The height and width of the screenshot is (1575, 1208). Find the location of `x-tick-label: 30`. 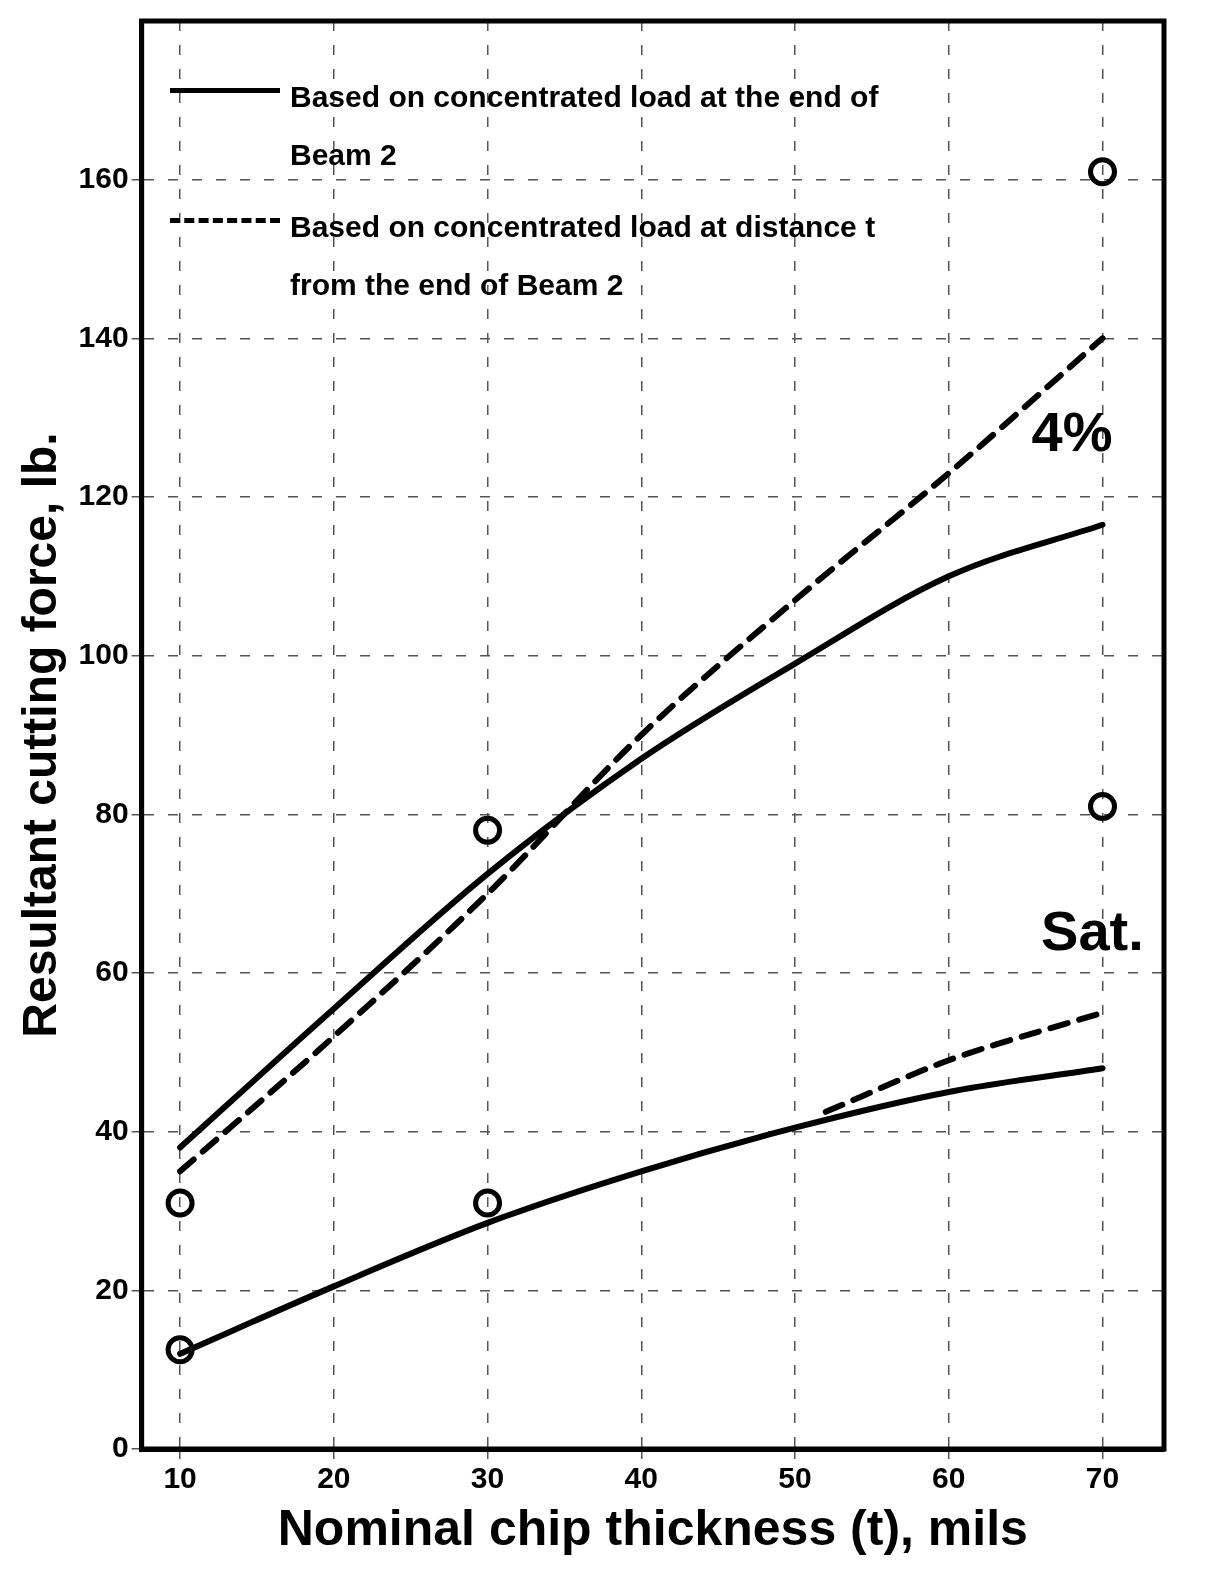

x-tick-label: 30 is located at coordinates (487, 1478).